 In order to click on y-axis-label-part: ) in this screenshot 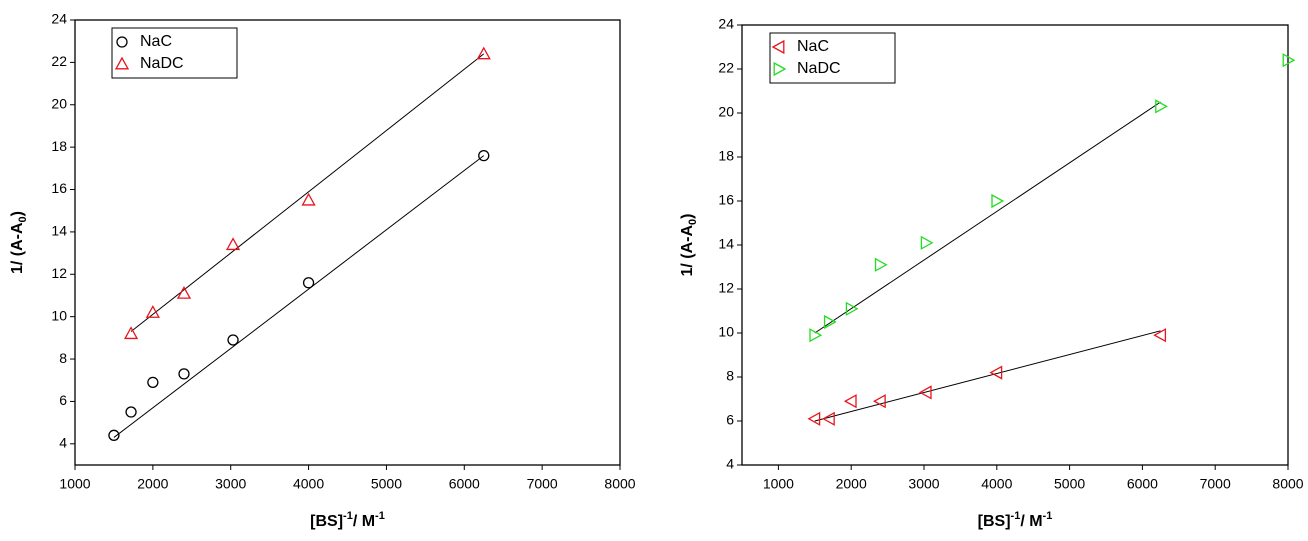, I will do `click(687, 215)`.